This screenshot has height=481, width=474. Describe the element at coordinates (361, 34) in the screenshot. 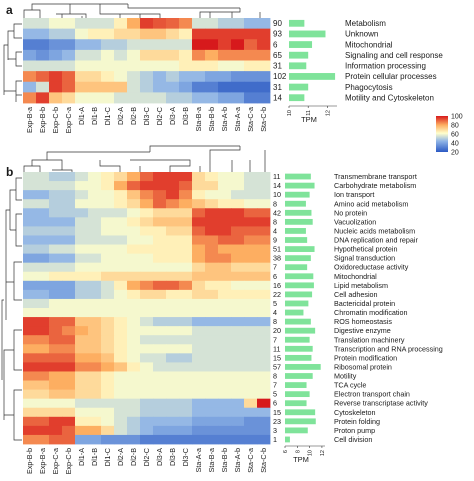

I see `row-label: Unknown` at that location.